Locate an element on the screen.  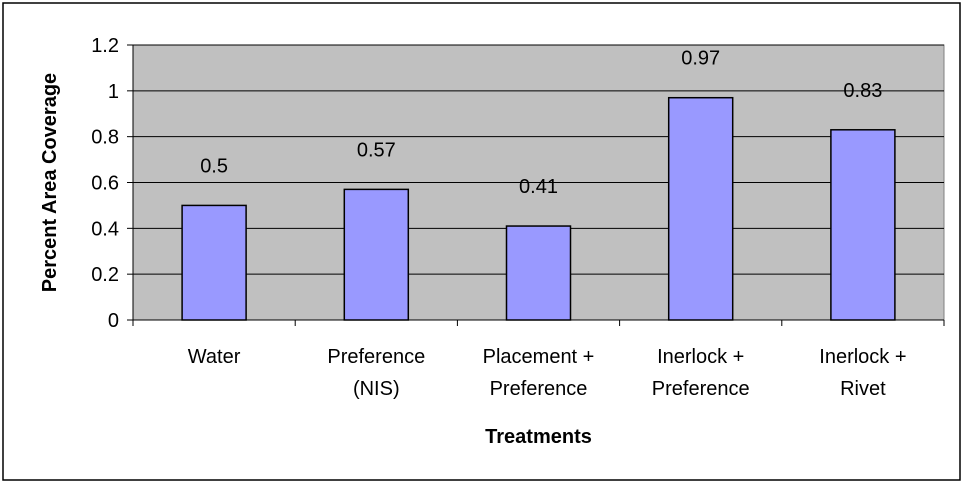
data-label: 0.97 is located at coordinates (700, 59).